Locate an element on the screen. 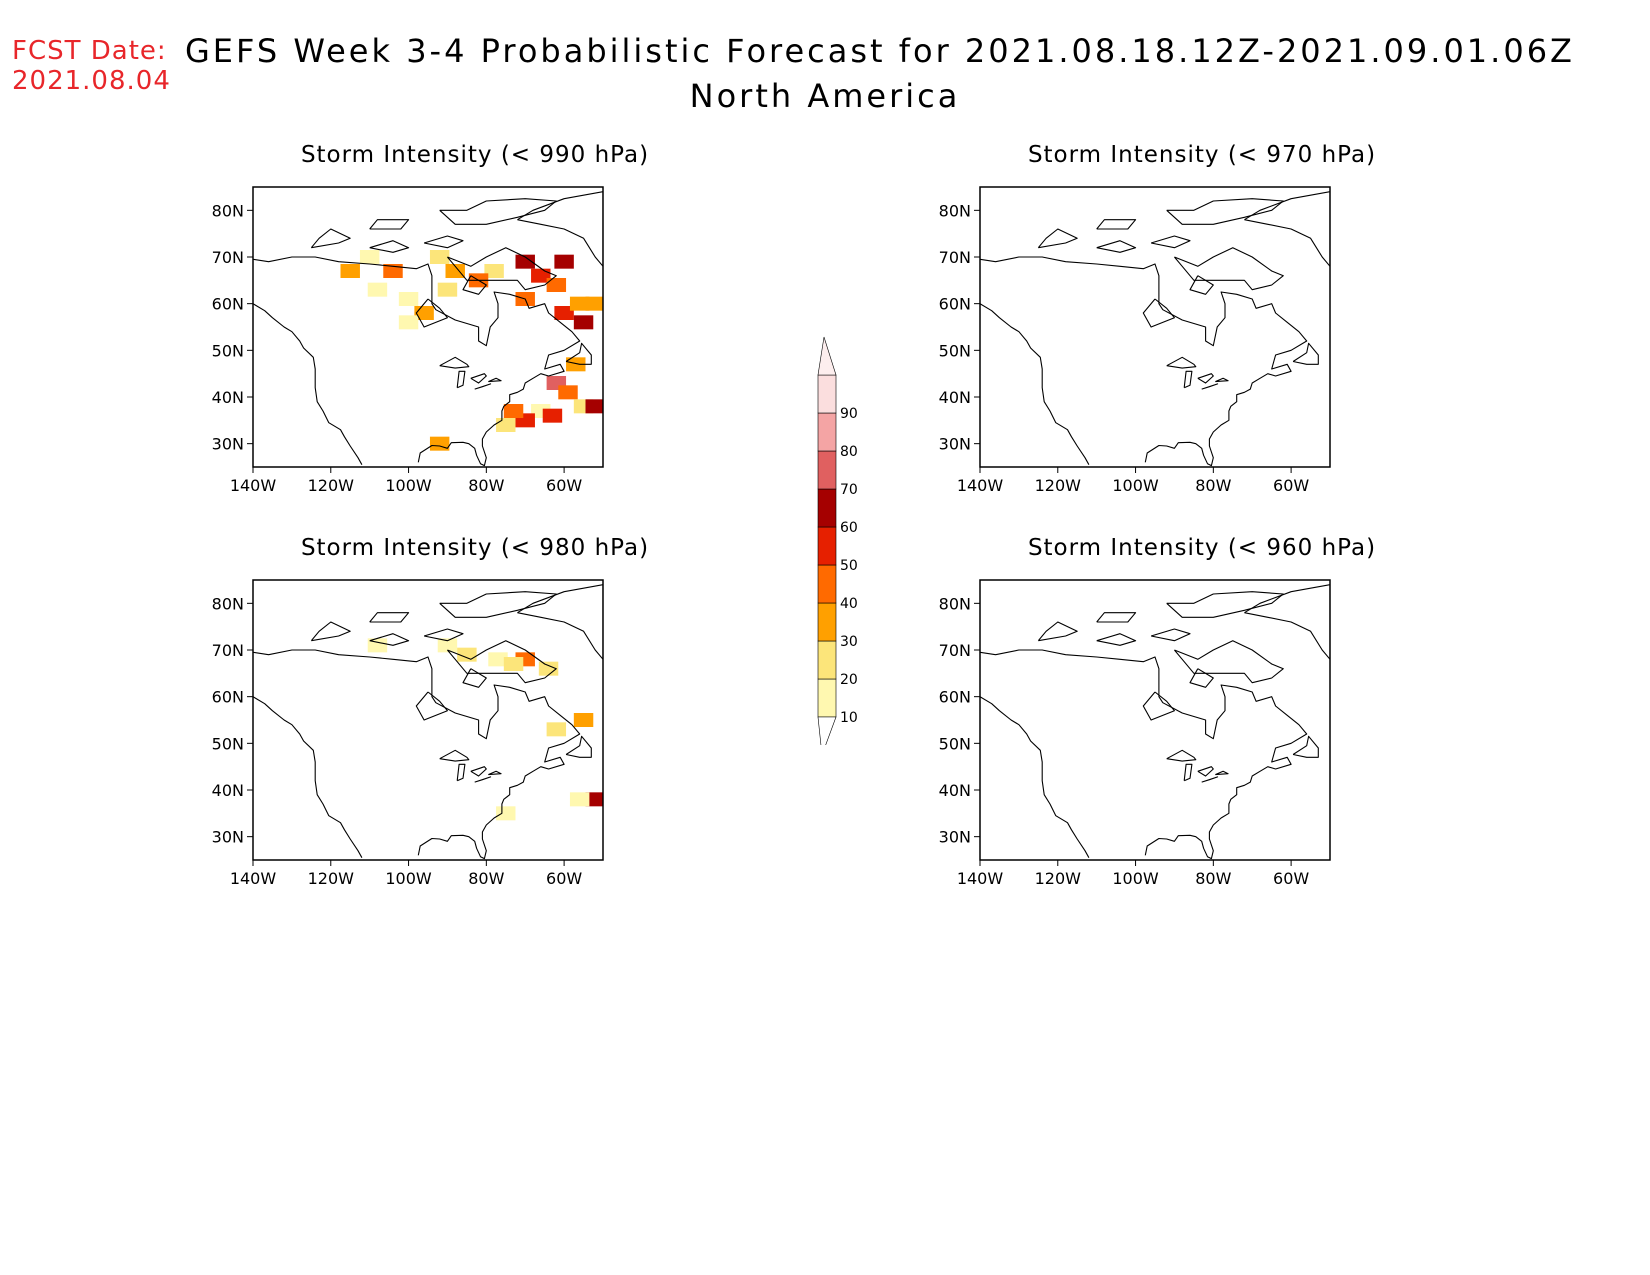 Image resolution: width=1650 pixels, height=1275 pixels. panel-title: Storm Intensity (< 960 hPa) is located at coordinates (1202, 548).